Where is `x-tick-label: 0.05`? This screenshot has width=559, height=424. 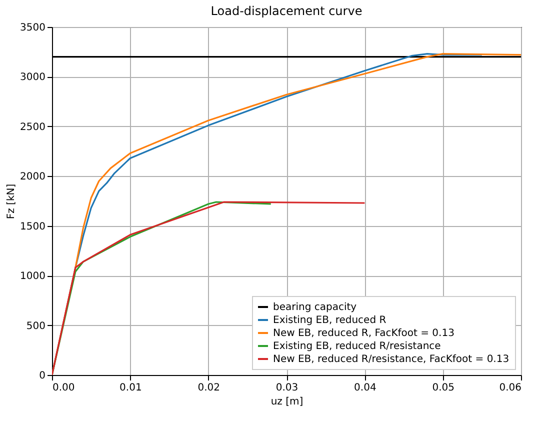
x-tick-label: 0.05 is located at coordinates (443, 388).